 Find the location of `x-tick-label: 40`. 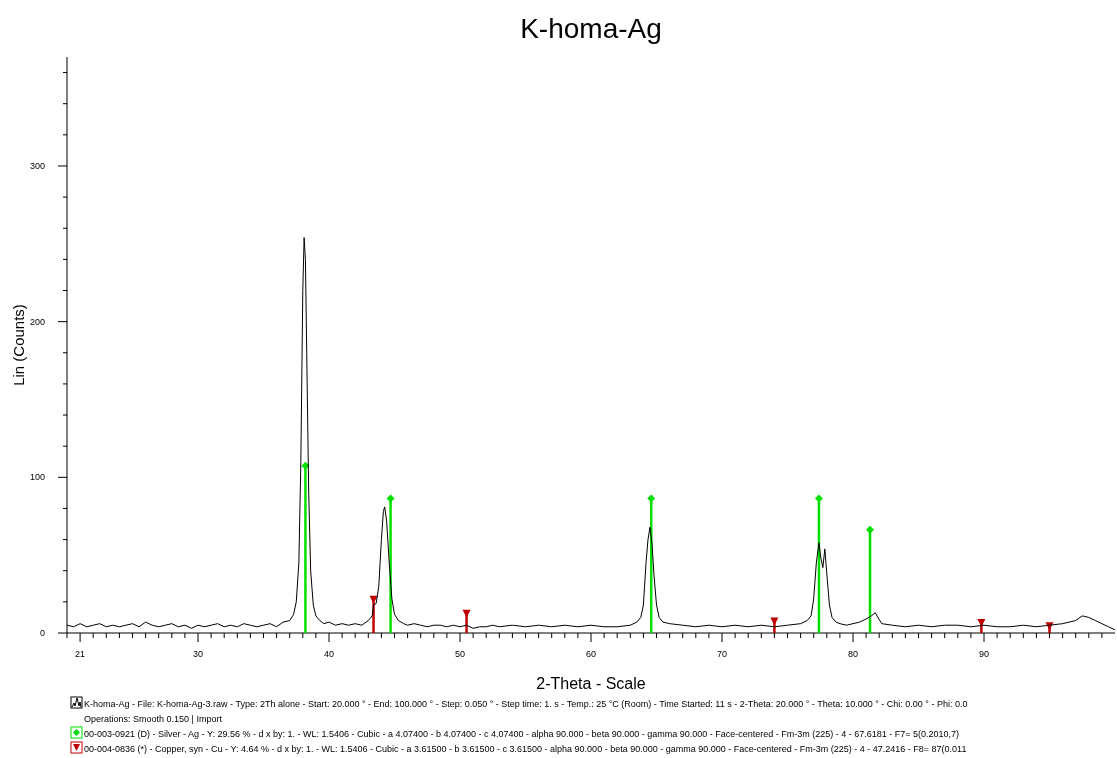

x-tick-label: 40 is located at coordinates (329, 654).